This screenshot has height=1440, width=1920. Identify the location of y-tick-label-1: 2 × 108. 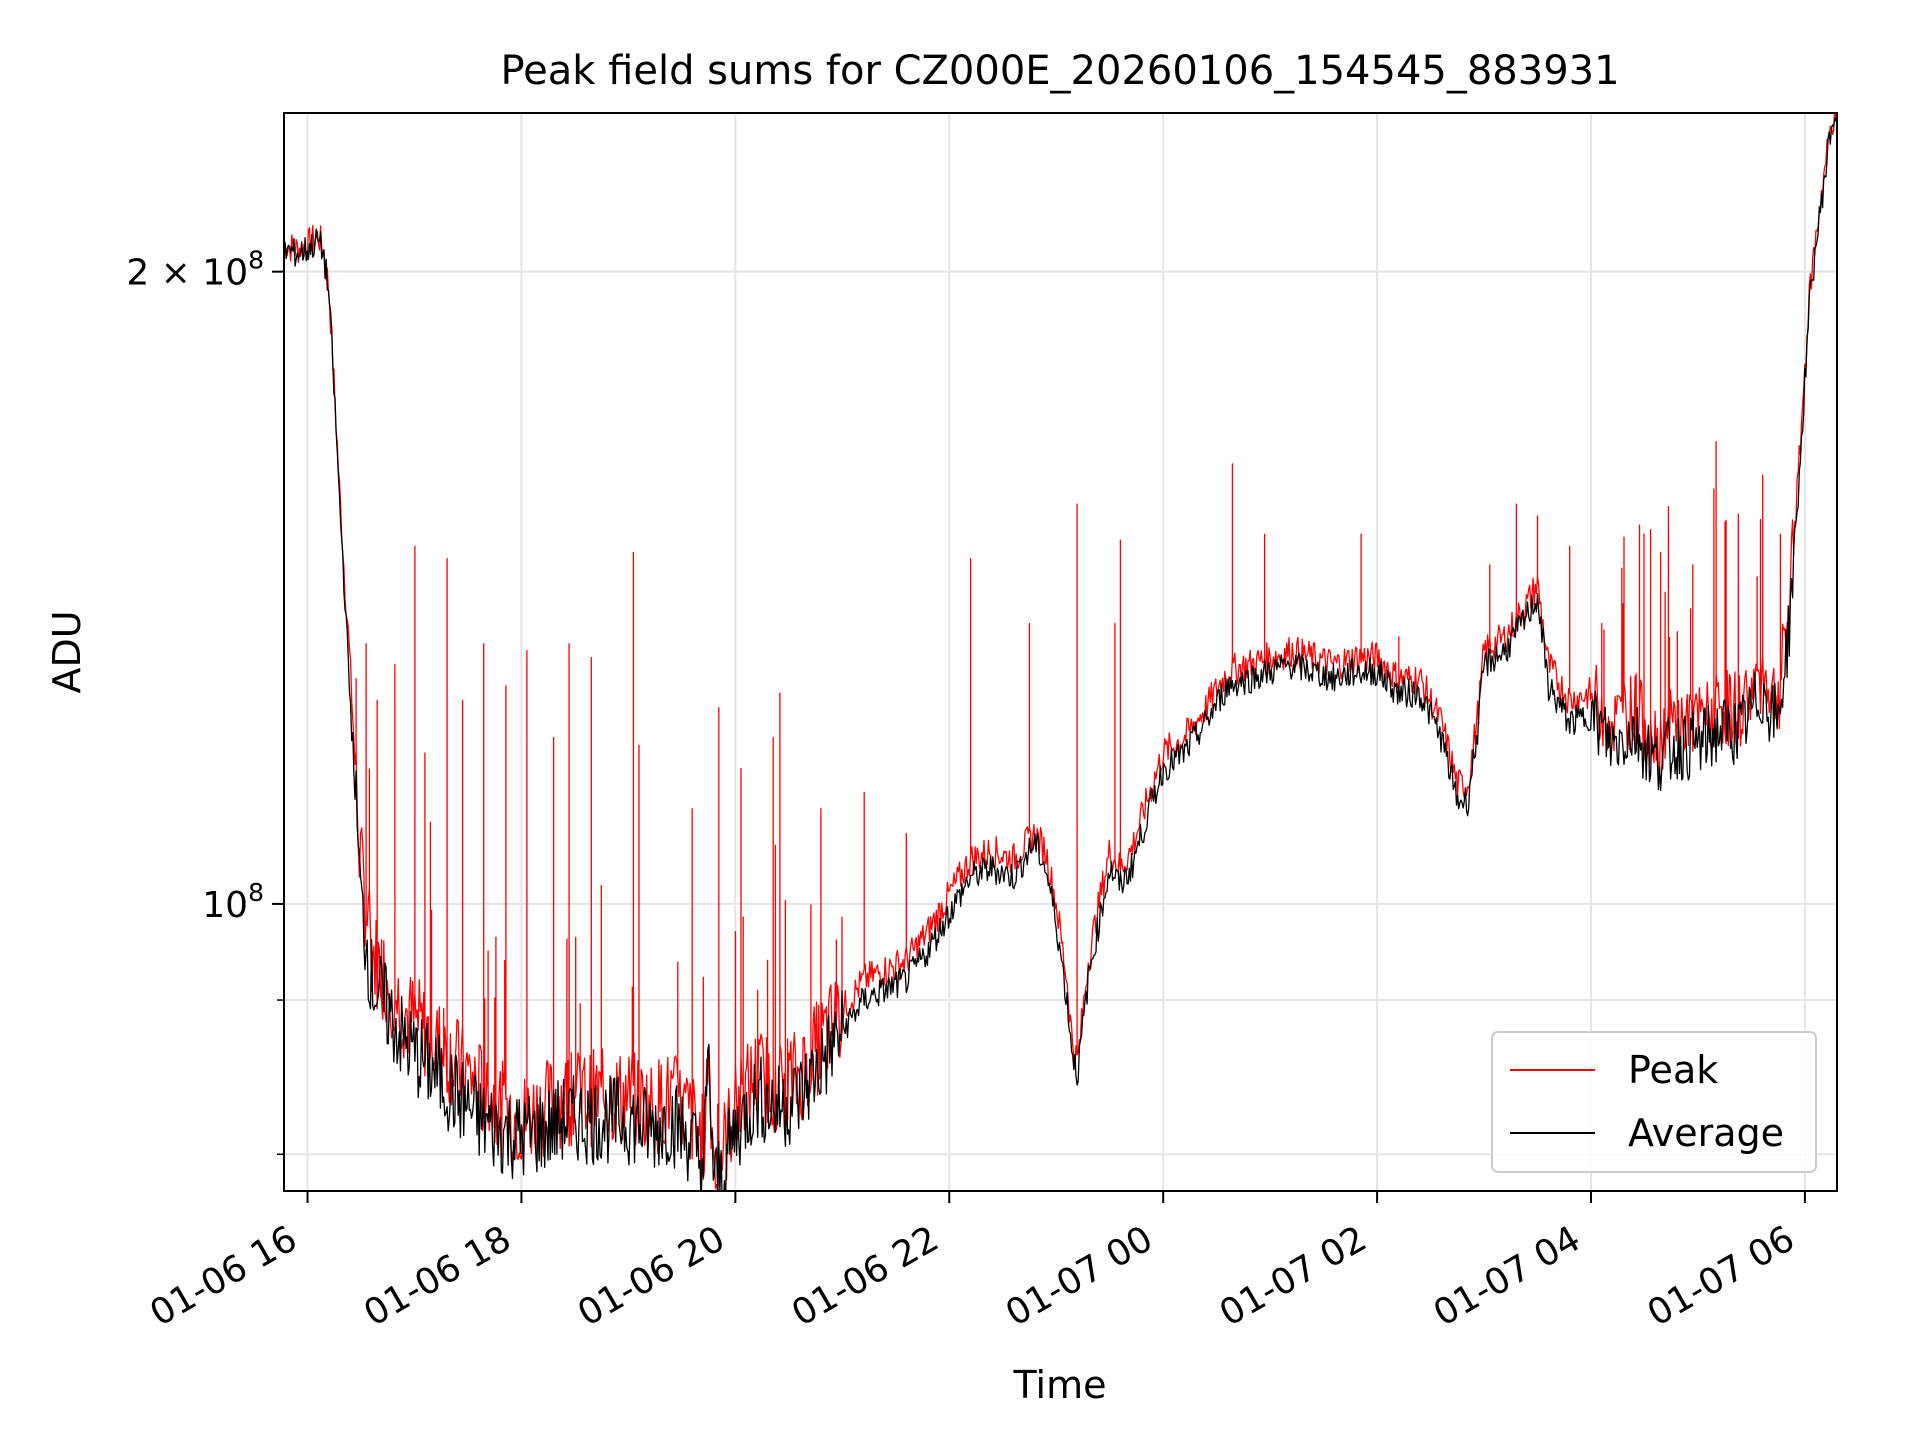
(195, 270).